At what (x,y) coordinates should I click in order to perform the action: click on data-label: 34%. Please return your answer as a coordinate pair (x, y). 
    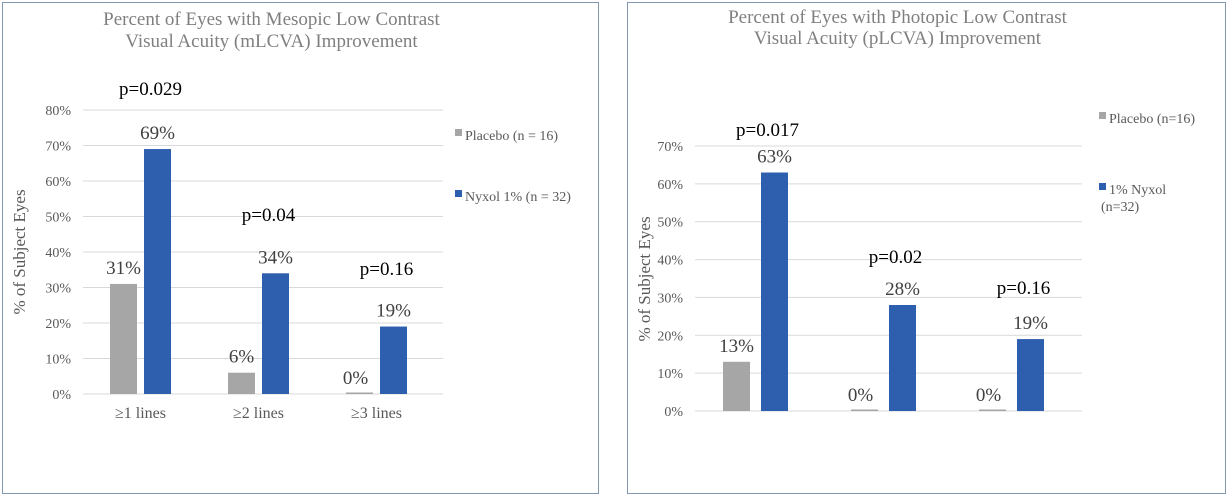
    Looking at the image, I should click on (275, 257).